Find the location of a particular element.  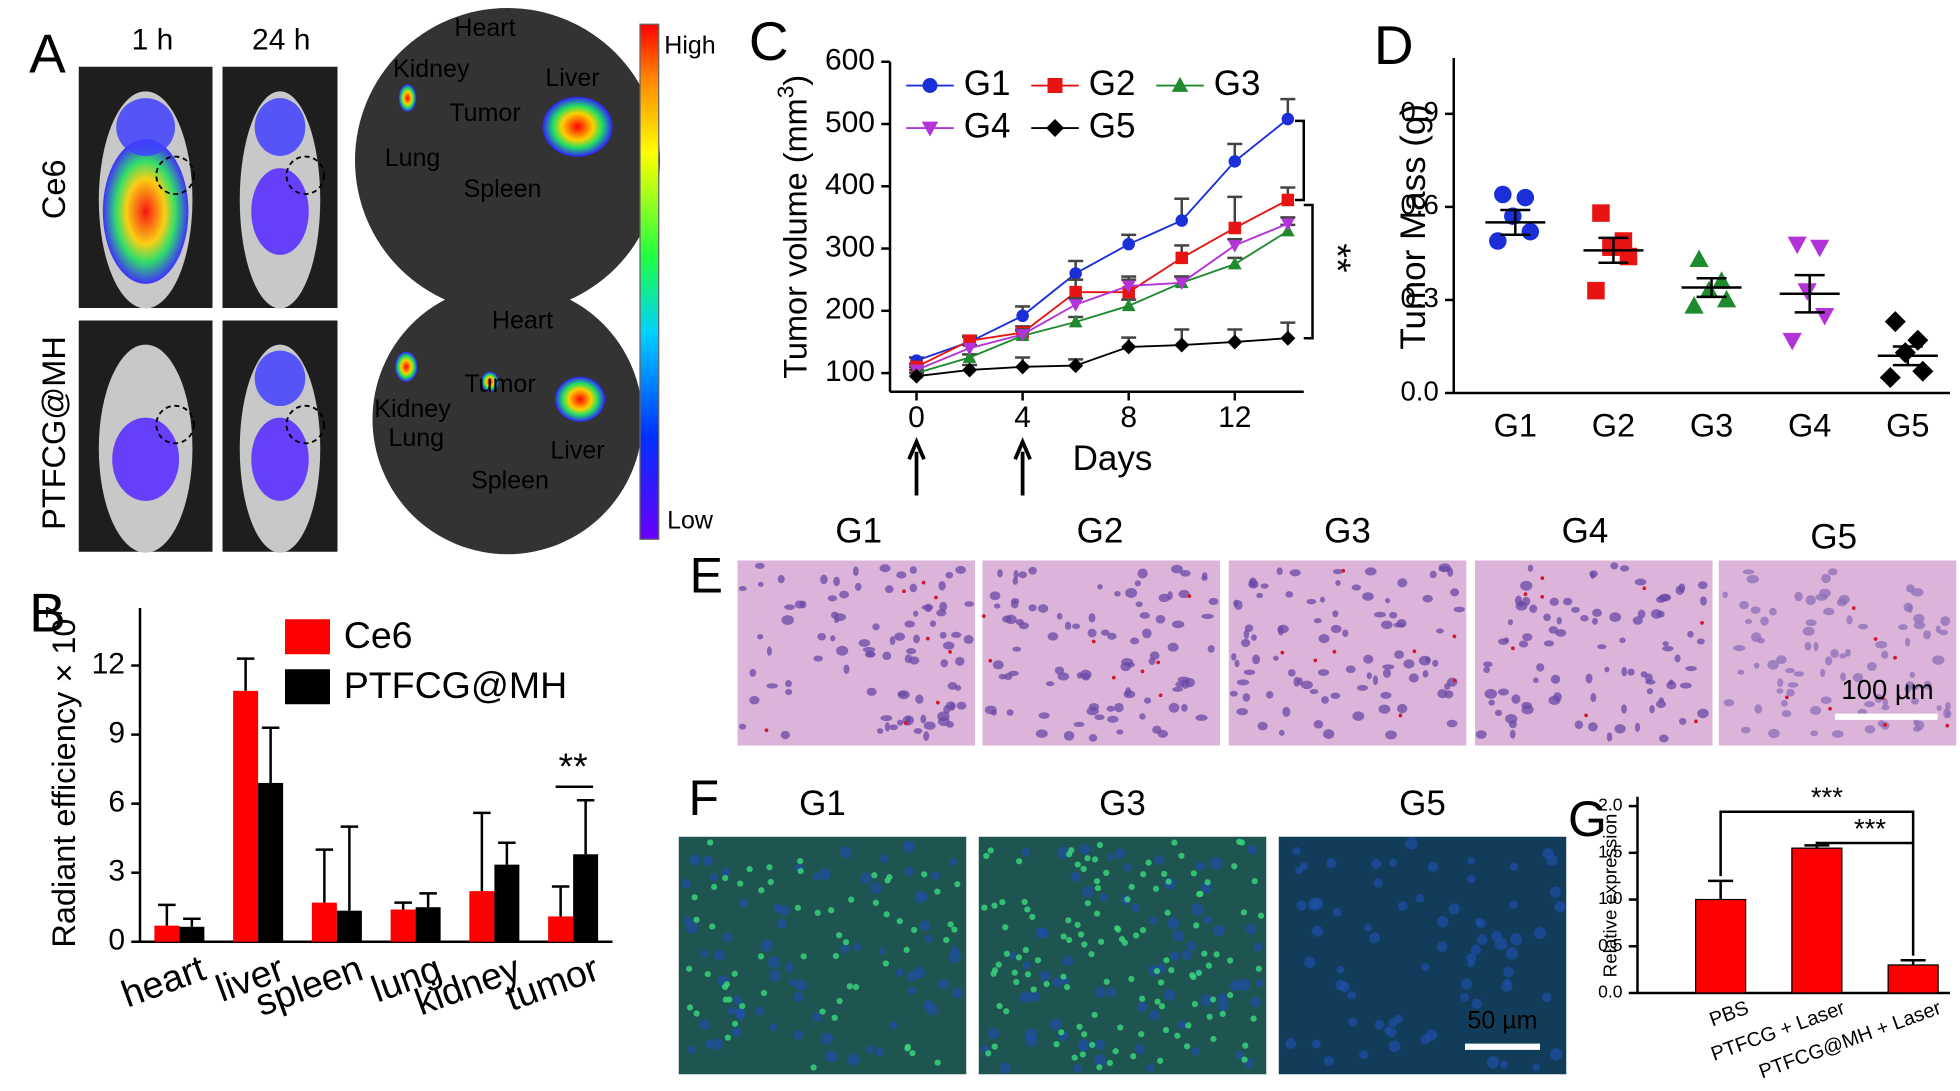

panel-label: G is located at coordinates (1587, 819).